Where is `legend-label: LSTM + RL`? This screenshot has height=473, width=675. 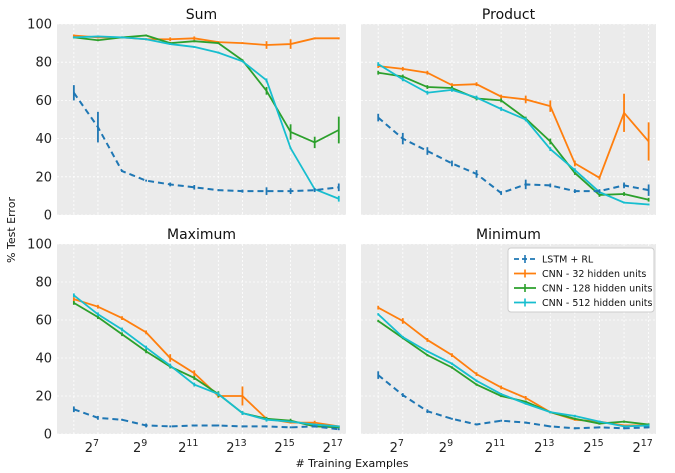 legend-label: LSTM + RL is located at coordinates (568, 260).